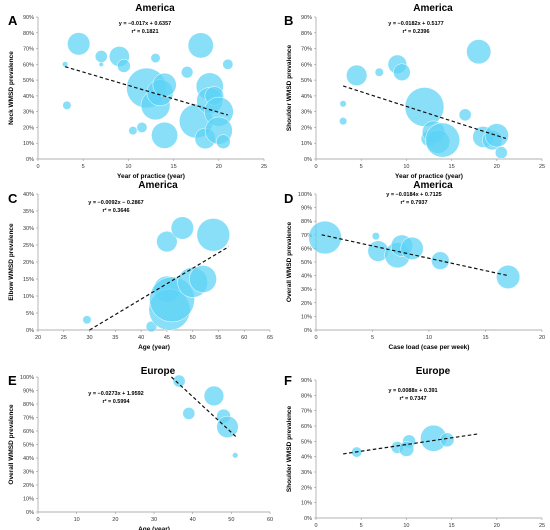  What do you see at coordinates (11, 444) in the screenshot?
I see `y-axis-label: Overall WMSD prevalence` at bounding box center [11, 444].